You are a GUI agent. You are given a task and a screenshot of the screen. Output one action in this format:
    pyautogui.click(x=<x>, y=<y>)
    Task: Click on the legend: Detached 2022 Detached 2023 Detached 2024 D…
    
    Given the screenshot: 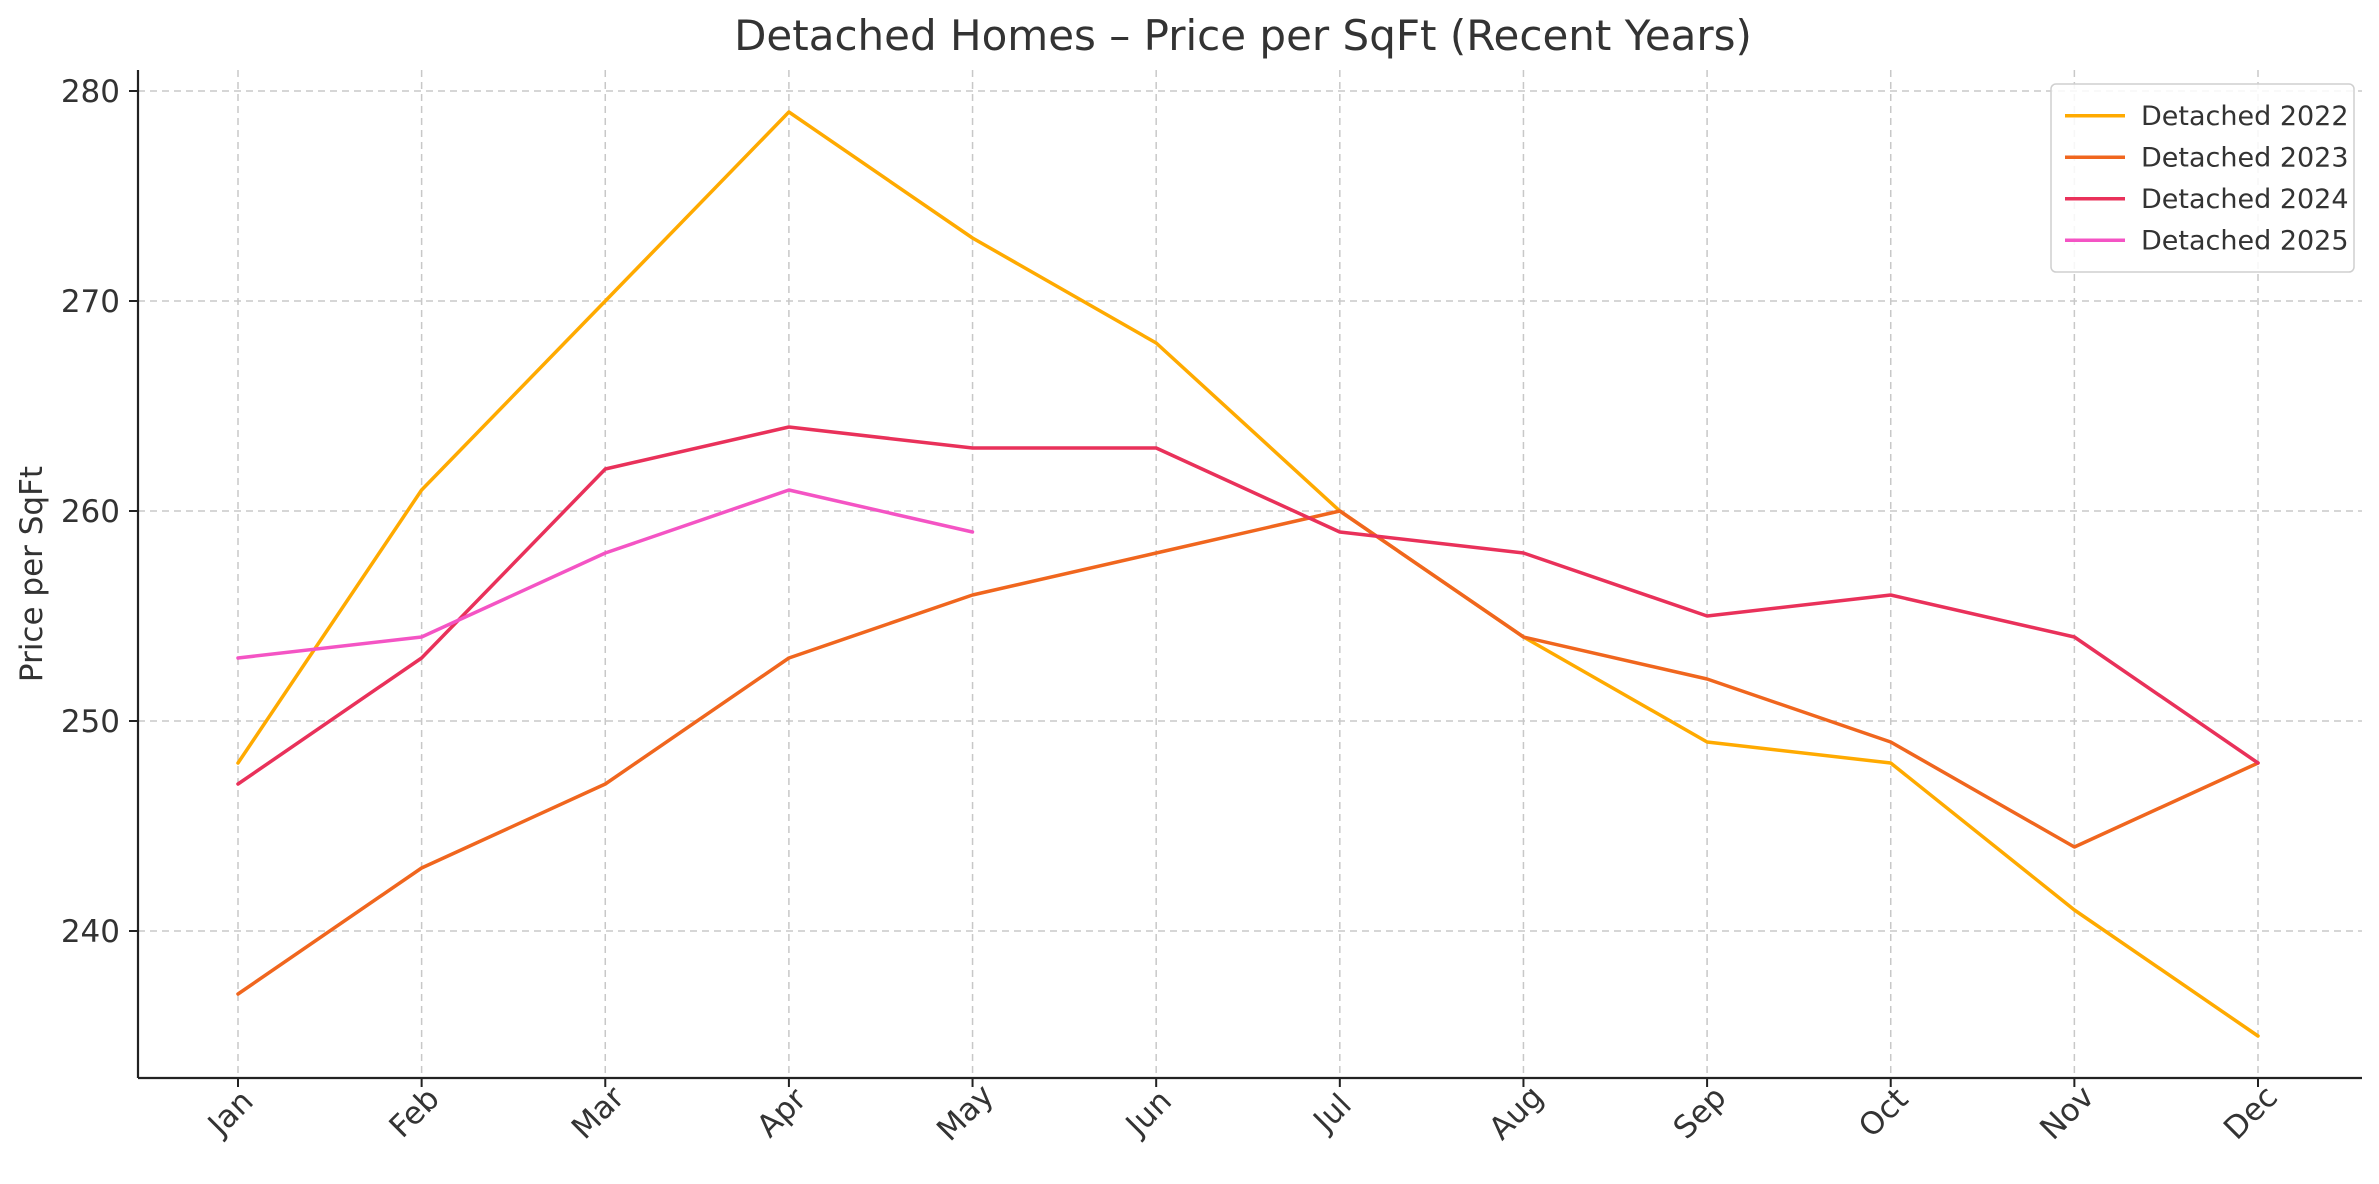 What is the action you would take?
    pyautogui.click(x=2202, y=178)
    